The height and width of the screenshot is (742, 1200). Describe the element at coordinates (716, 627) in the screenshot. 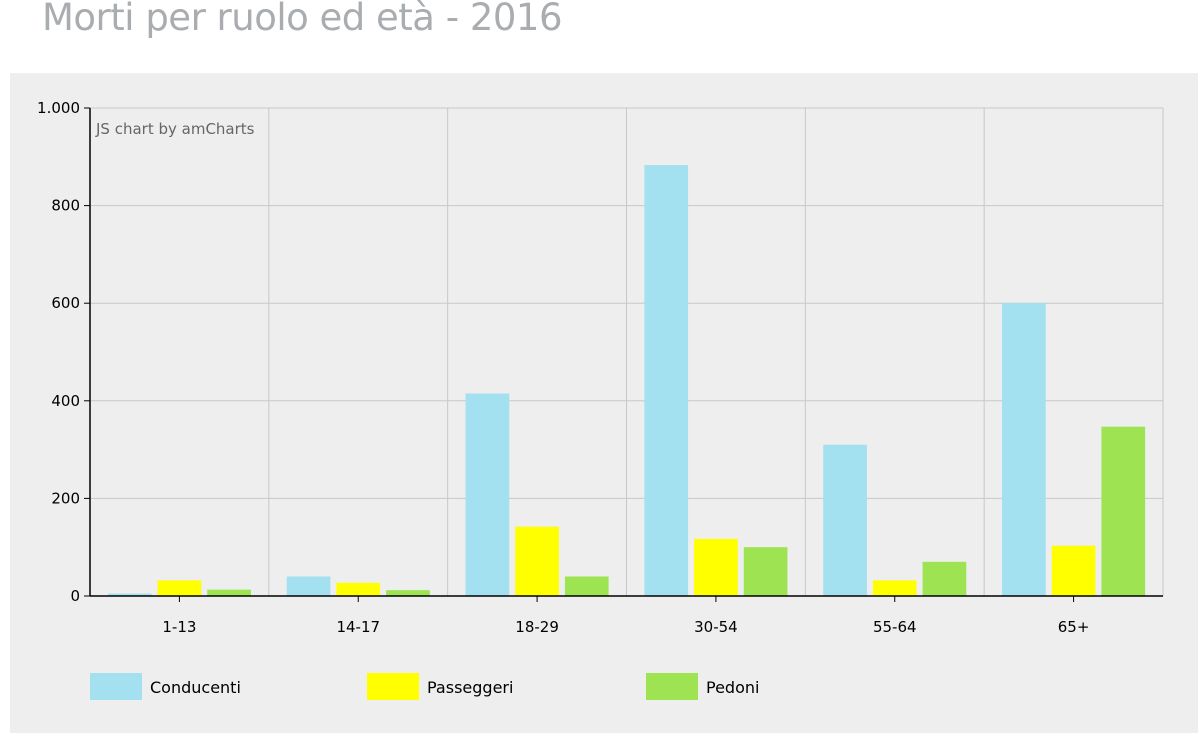

I see `x-tick-label: 30-54` at that location.